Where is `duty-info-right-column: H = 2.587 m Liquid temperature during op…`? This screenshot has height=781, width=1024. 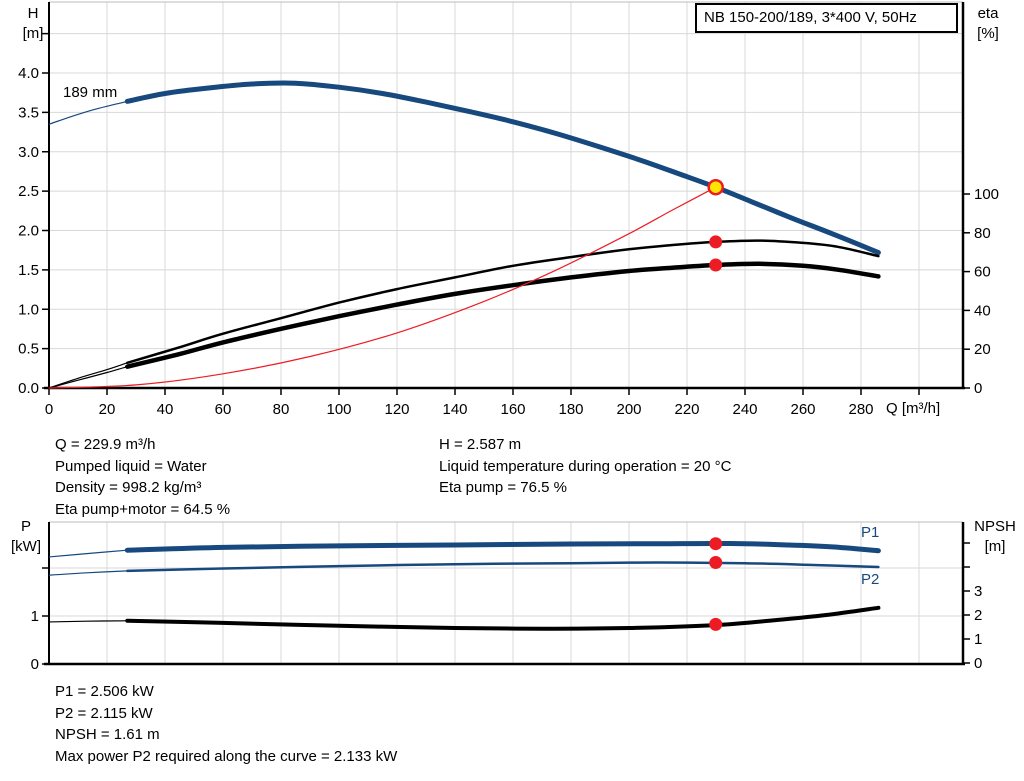 duty-info-right-column: H = 2.587 m Liquid temperature during op… is located at coordinates (585, 466).